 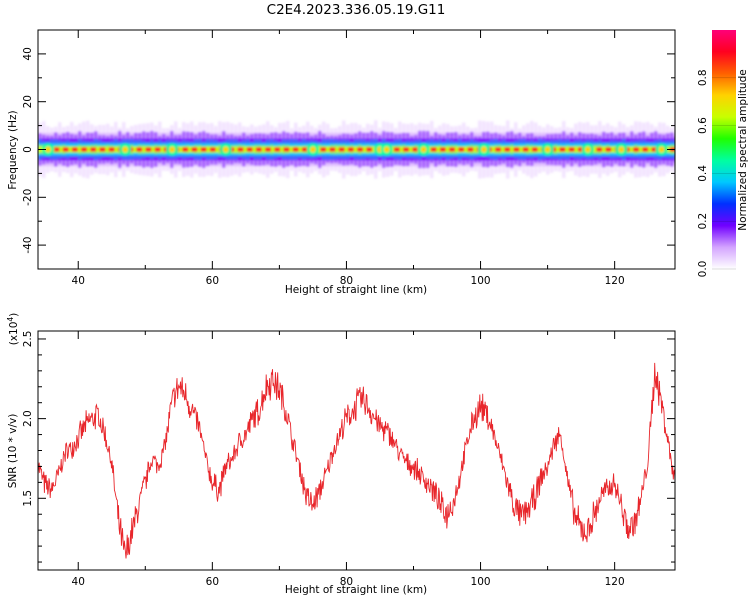 I want to click on colorbar-tick-label: 0.4, so click(x=703, y=173).